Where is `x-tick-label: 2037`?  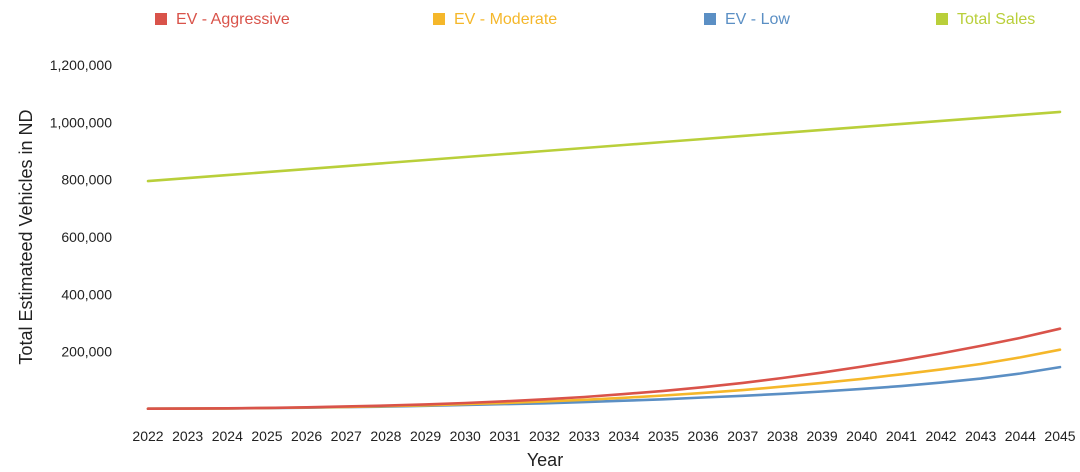
x-tick-label: 2037 is located at coordinates (742, 436).